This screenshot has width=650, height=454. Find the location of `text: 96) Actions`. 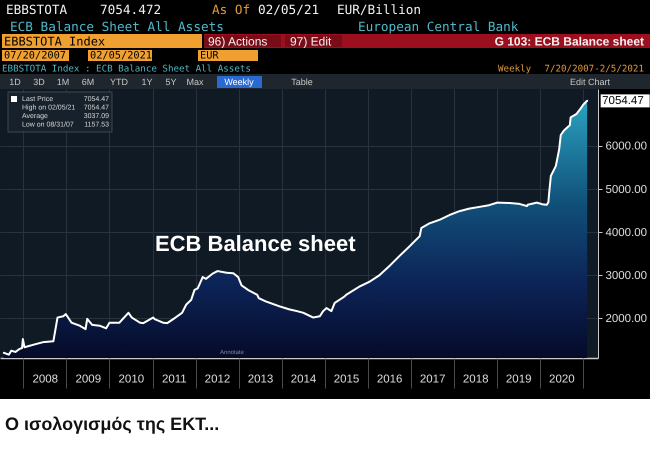

text: 96) Actions is located at coordinates (238, 41).